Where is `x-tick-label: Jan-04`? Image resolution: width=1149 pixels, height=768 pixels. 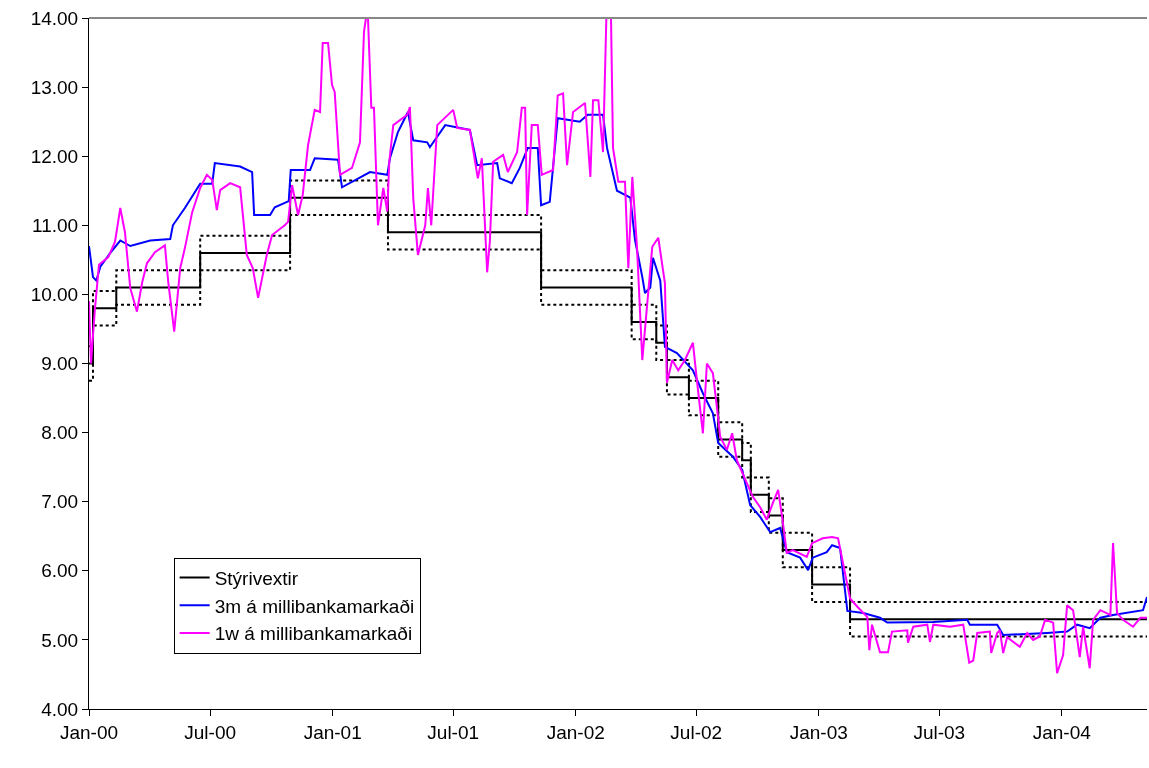
x-tick-label: Jan-04 is located at coordinates (1062, 732).